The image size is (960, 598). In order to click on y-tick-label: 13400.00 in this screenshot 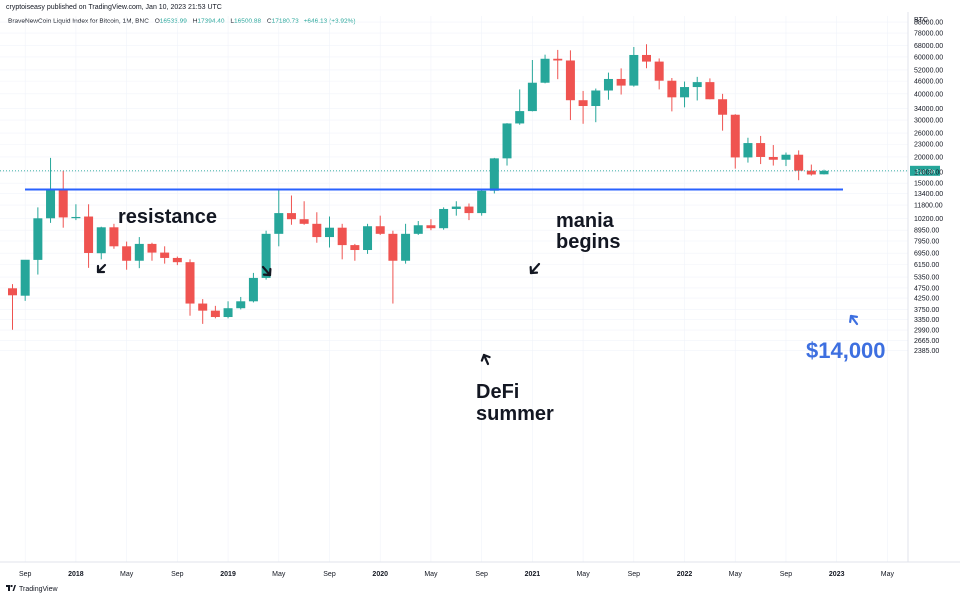, I will do `click(928, 194)`.